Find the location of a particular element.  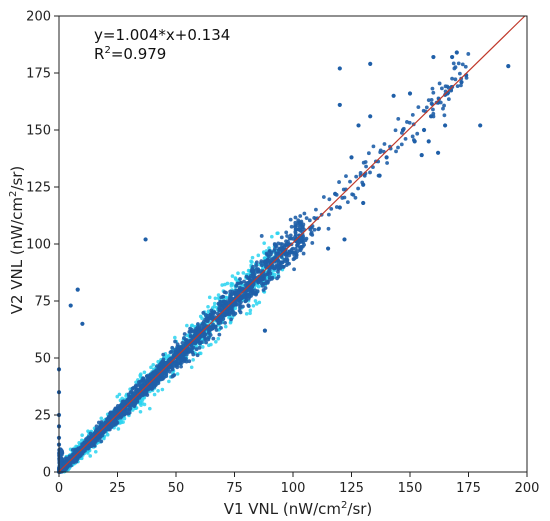

x-tick-label: 175 is located at coordinates (468, 488).